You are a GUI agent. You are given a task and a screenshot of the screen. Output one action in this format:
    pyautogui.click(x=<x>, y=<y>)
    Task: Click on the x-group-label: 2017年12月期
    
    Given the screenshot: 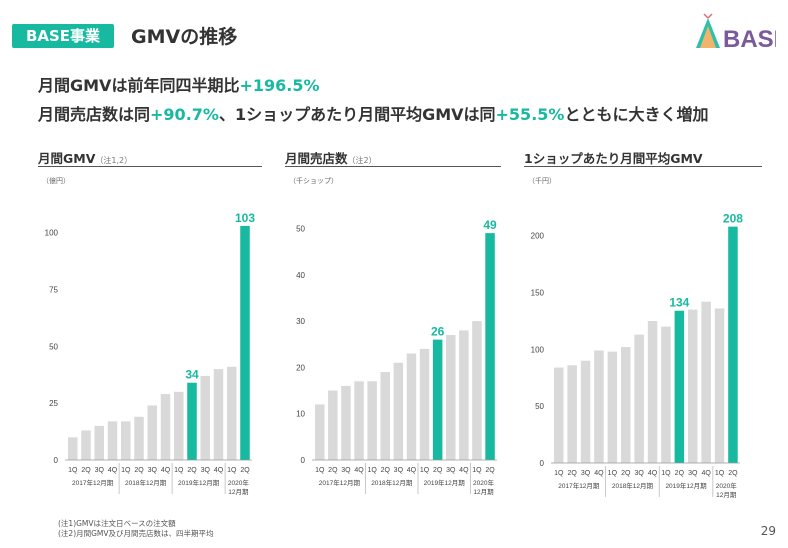 What is the action you would take?
    pyautogui.click(x=340, y=482)
    